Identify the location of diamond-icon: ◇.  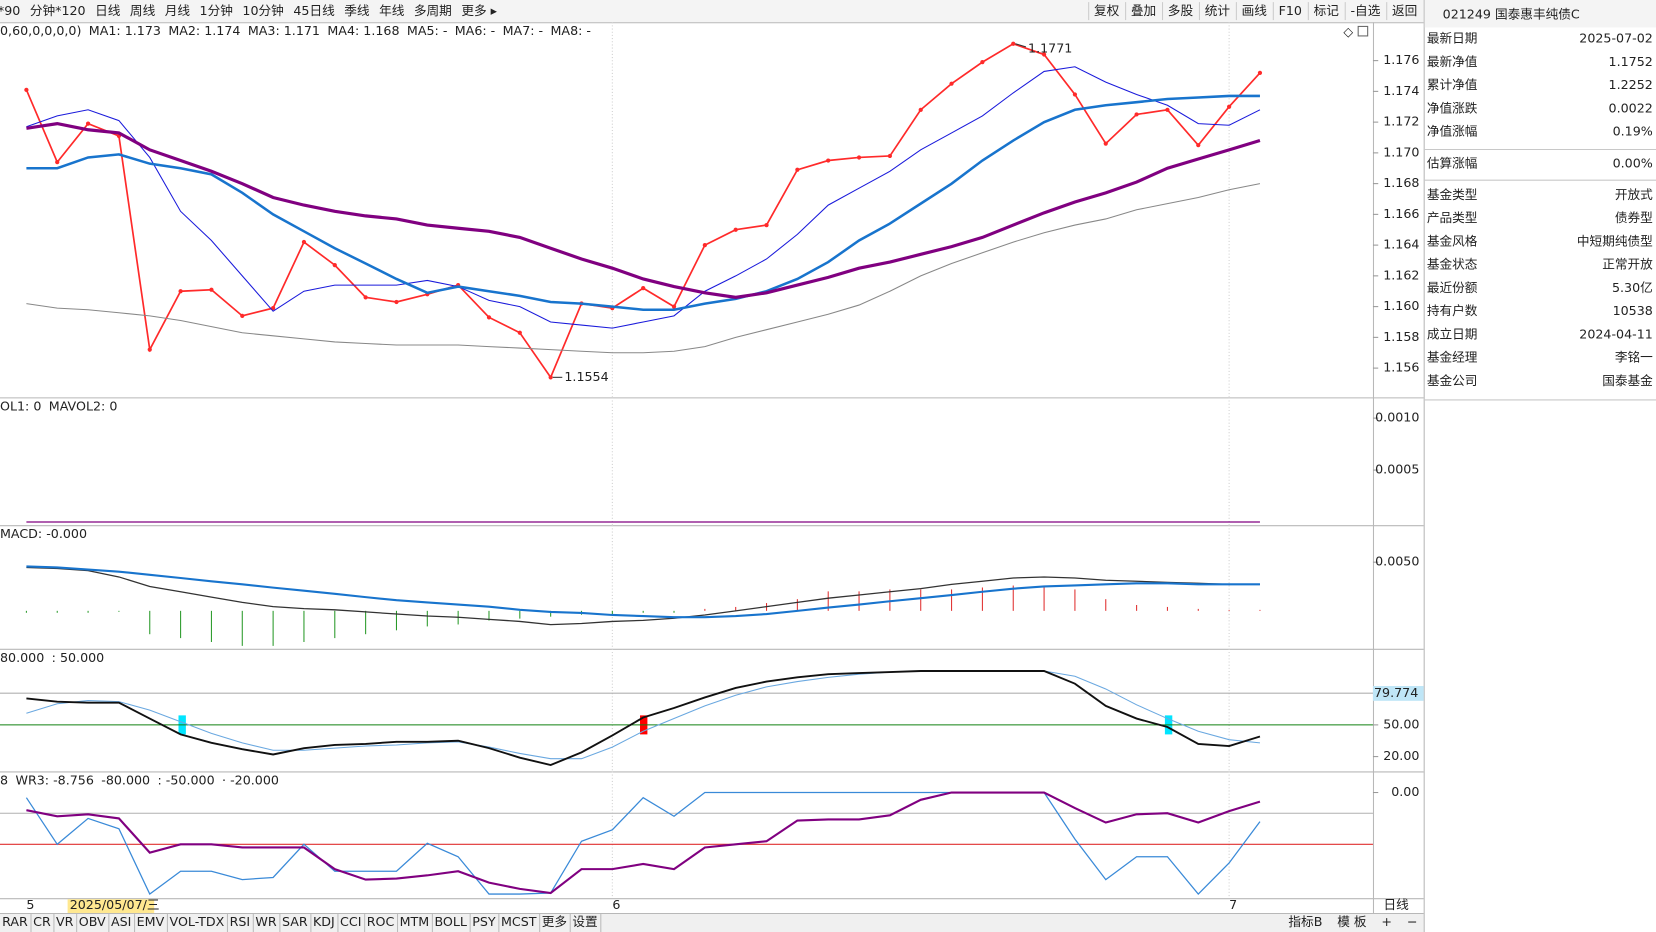
(1348, 31).